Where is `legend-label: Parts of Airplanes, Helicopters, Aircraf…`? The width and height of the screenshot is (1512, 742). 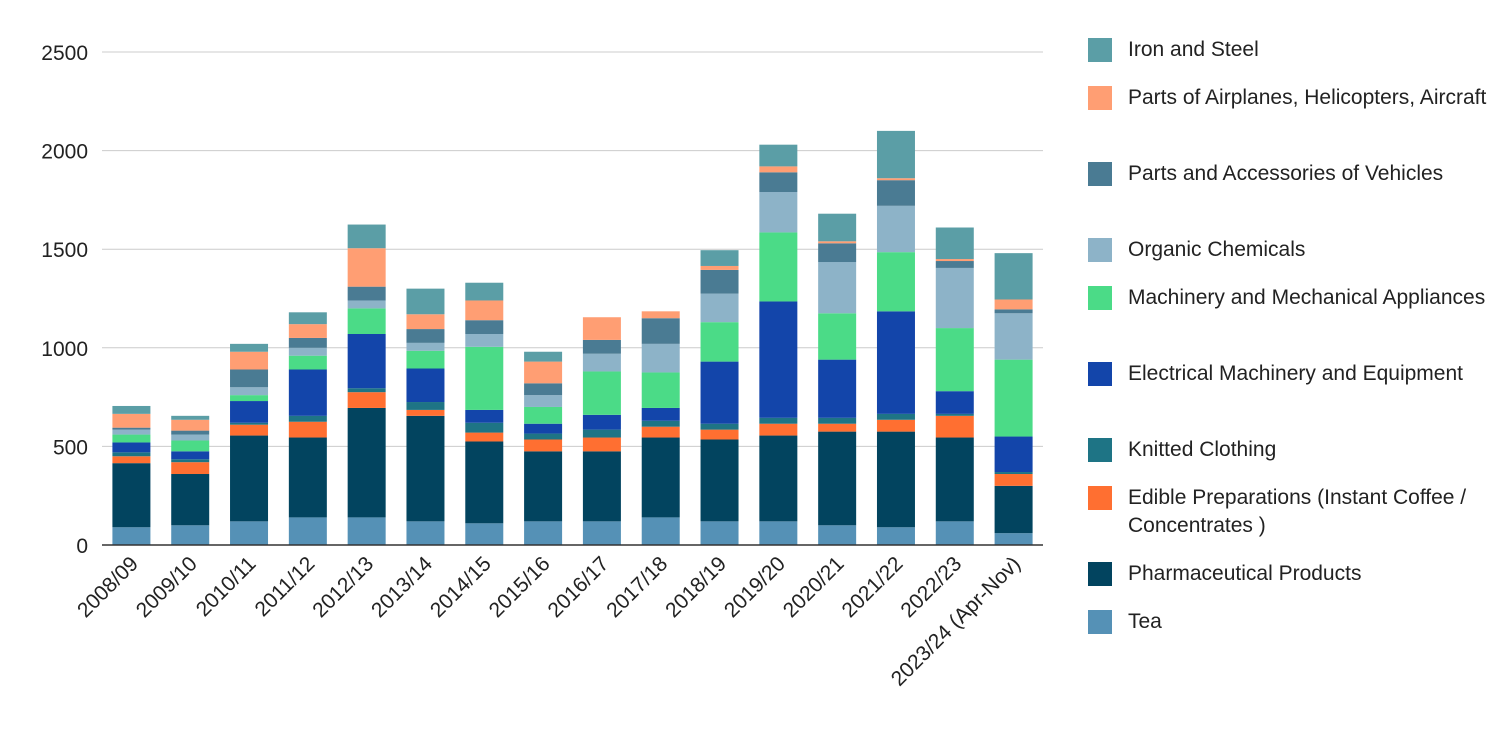
legend-label: Parts of Airplanes, Helicopters, Aircraf… is located at coordinates (1307, 97).